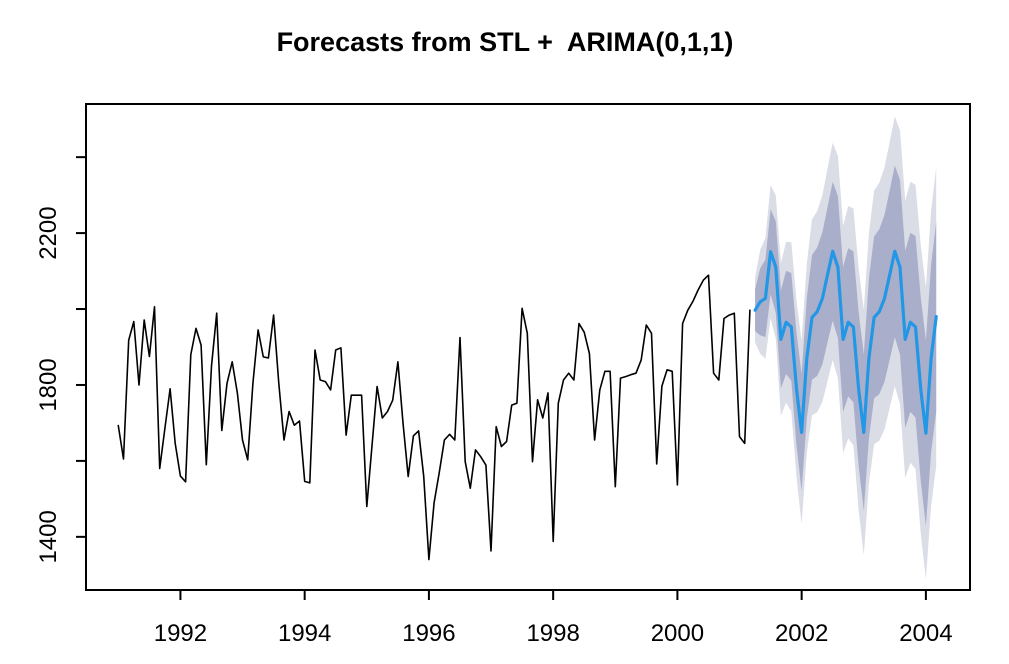 The image size is (1009, 664). Describe the element at coordinates (304, 633) in the screenshot. I see `x-tick-label: 1994` at that location.